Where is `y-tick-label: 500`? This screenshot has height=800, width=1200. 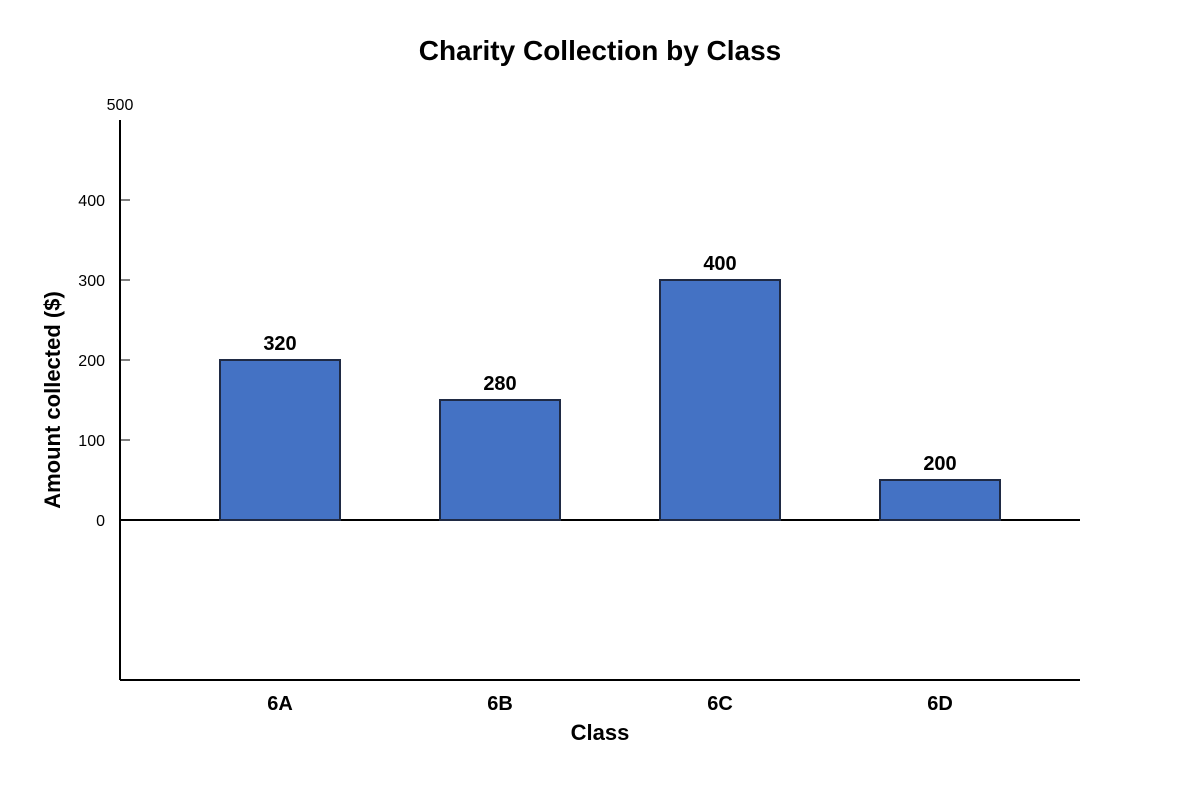 y-tick-label: 500 is located at coordinates (120, 105).